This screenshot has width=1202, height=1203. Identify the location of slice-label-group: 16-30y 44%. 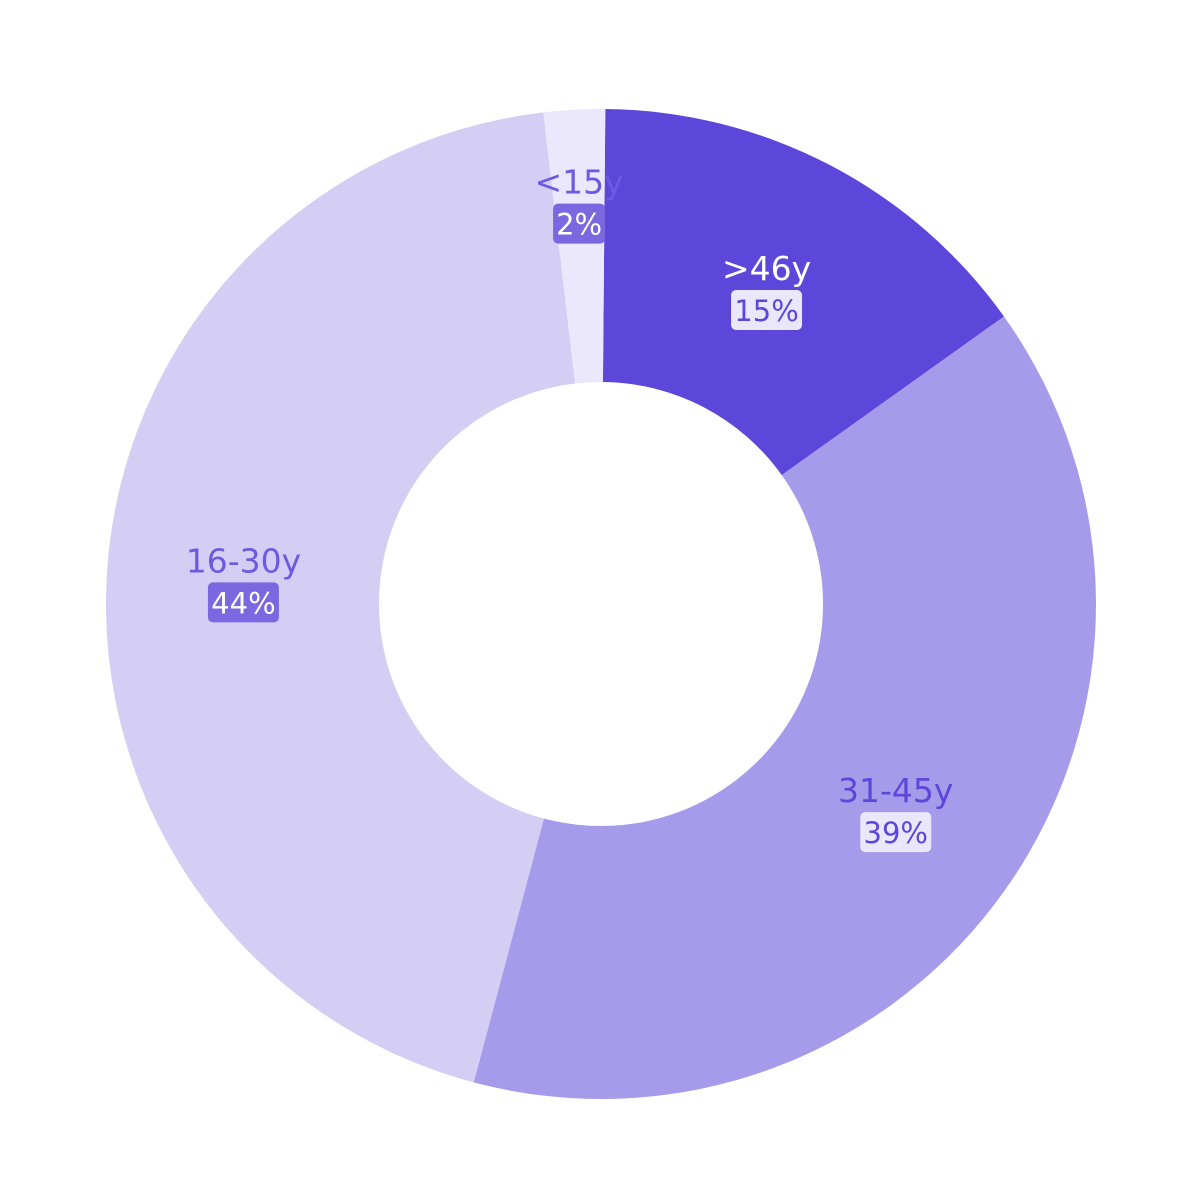
(243, 582).